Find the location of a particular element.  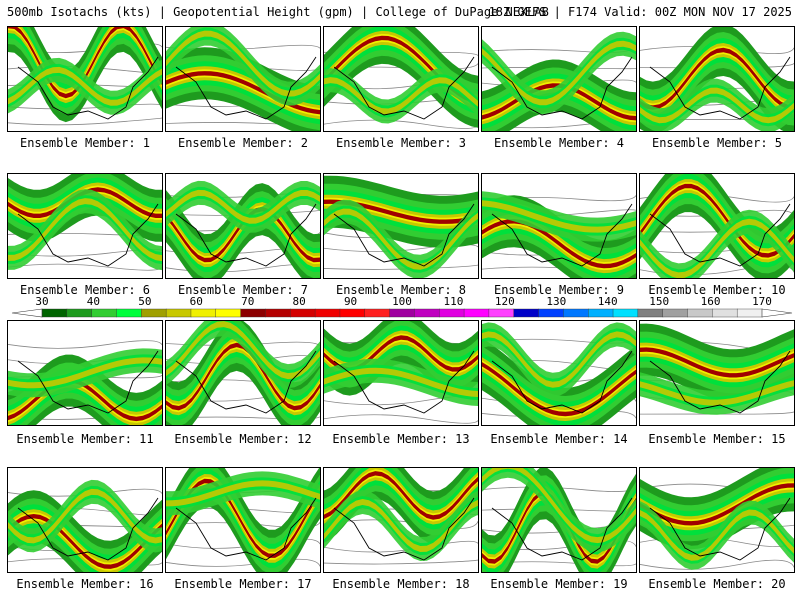

colorbar-tick-label: 40 is located at coordinates (93, 301).